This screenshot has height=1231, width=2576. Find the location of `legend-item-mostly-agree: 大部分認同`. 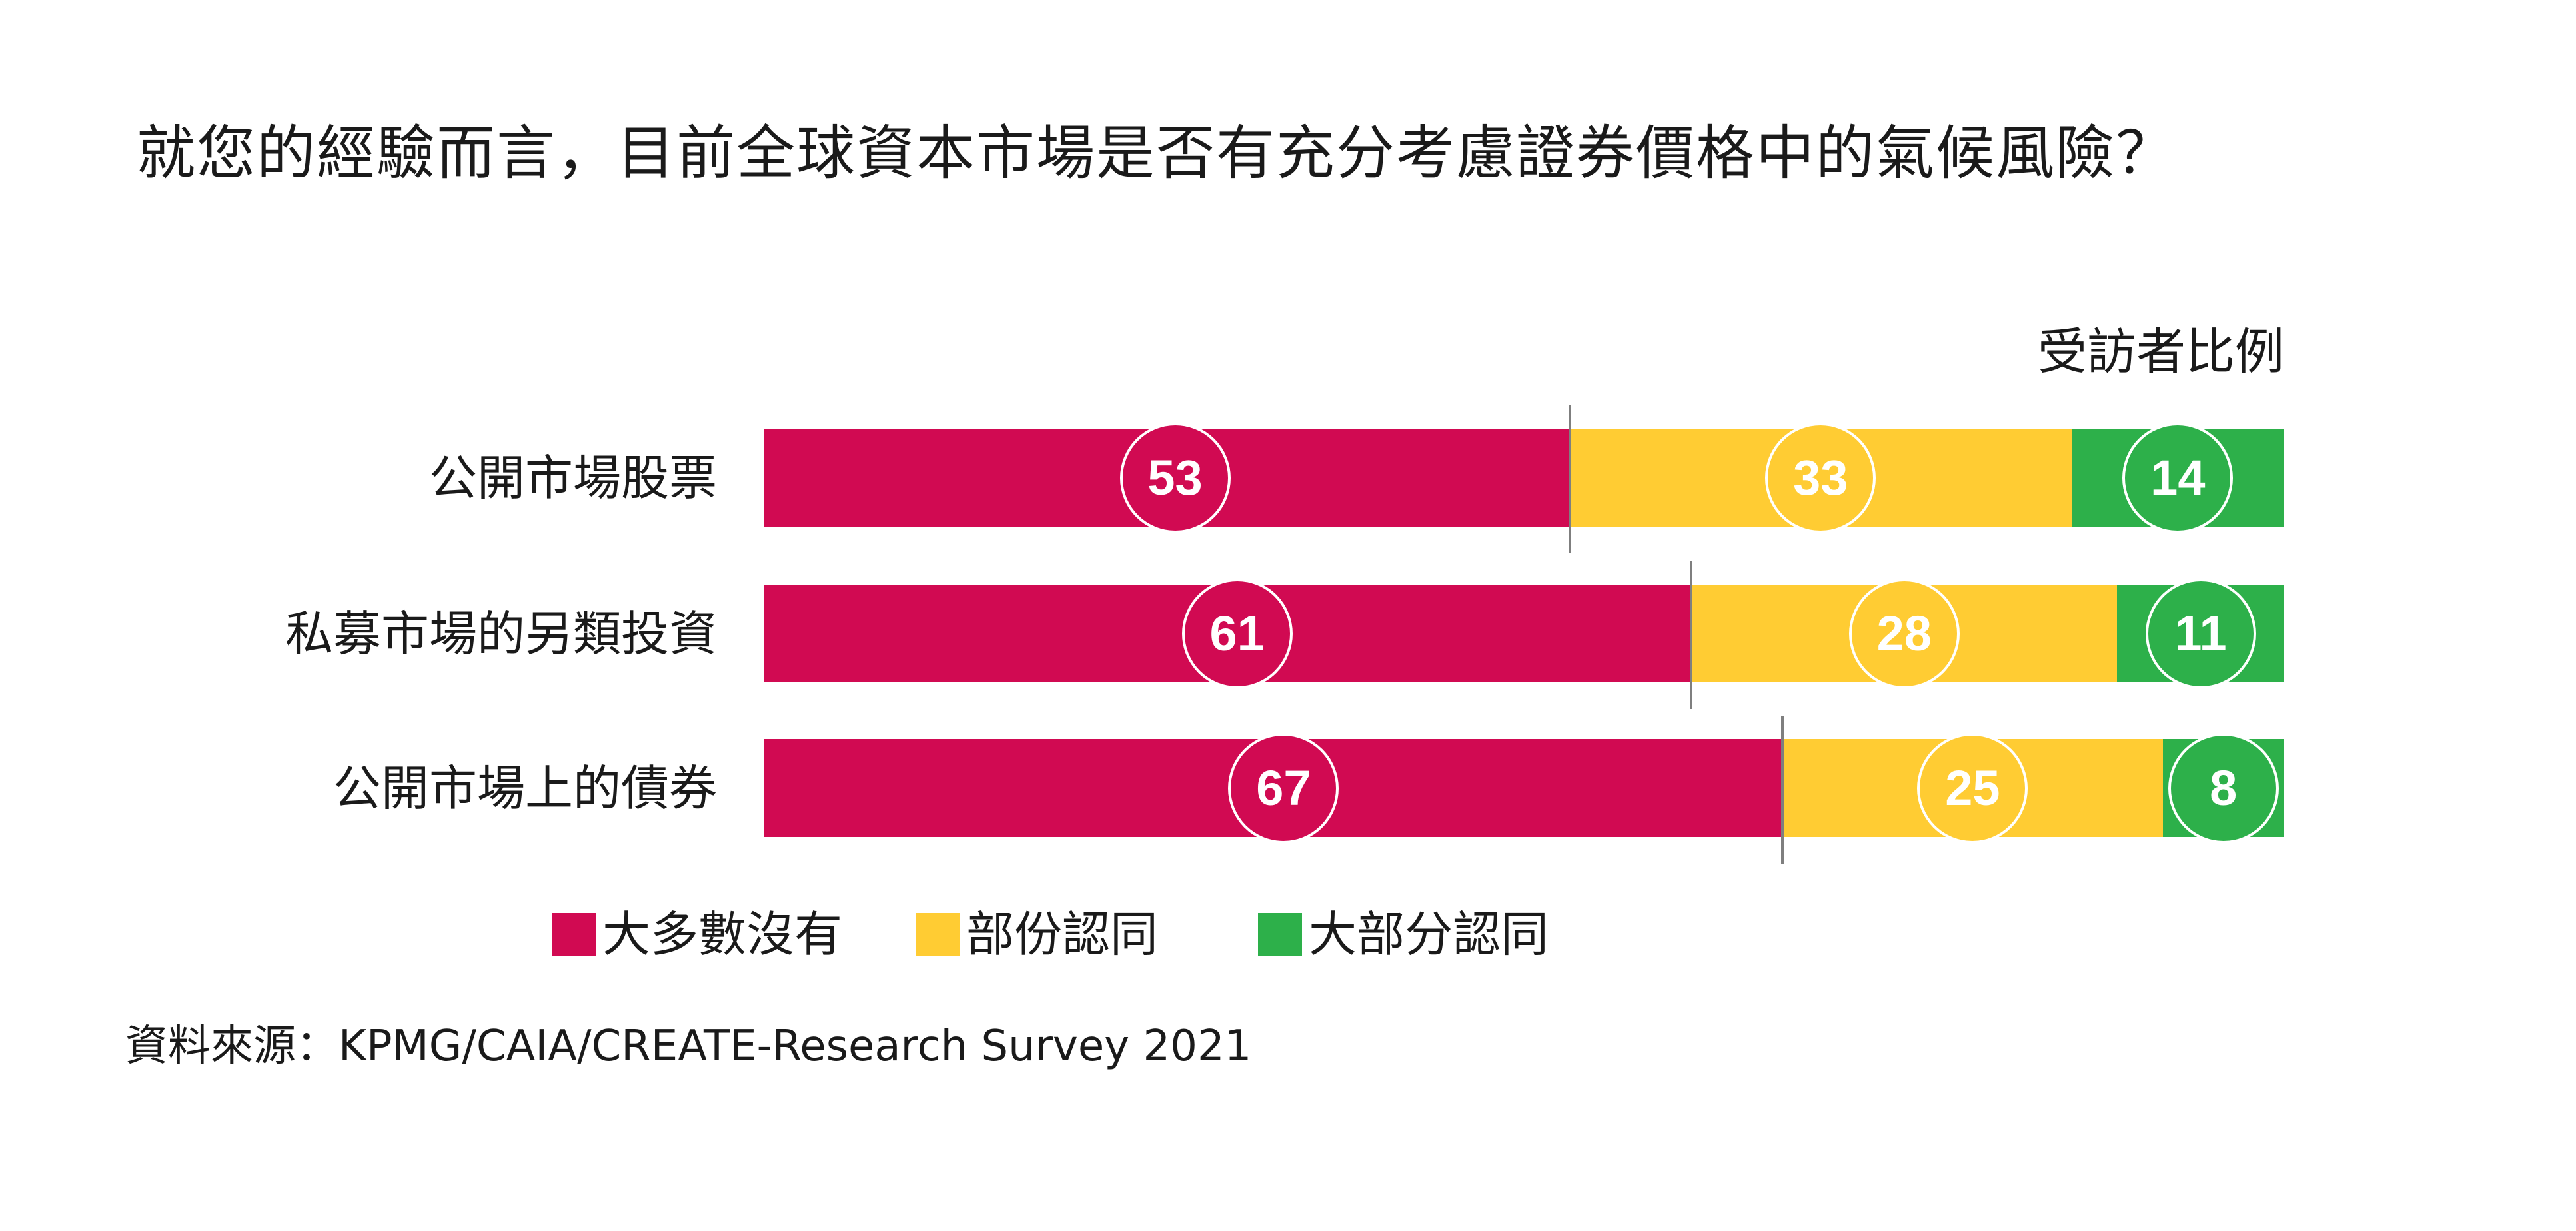

legend-item-mostly-agree: 大部分認同 is located at coordinates (1404, 934).